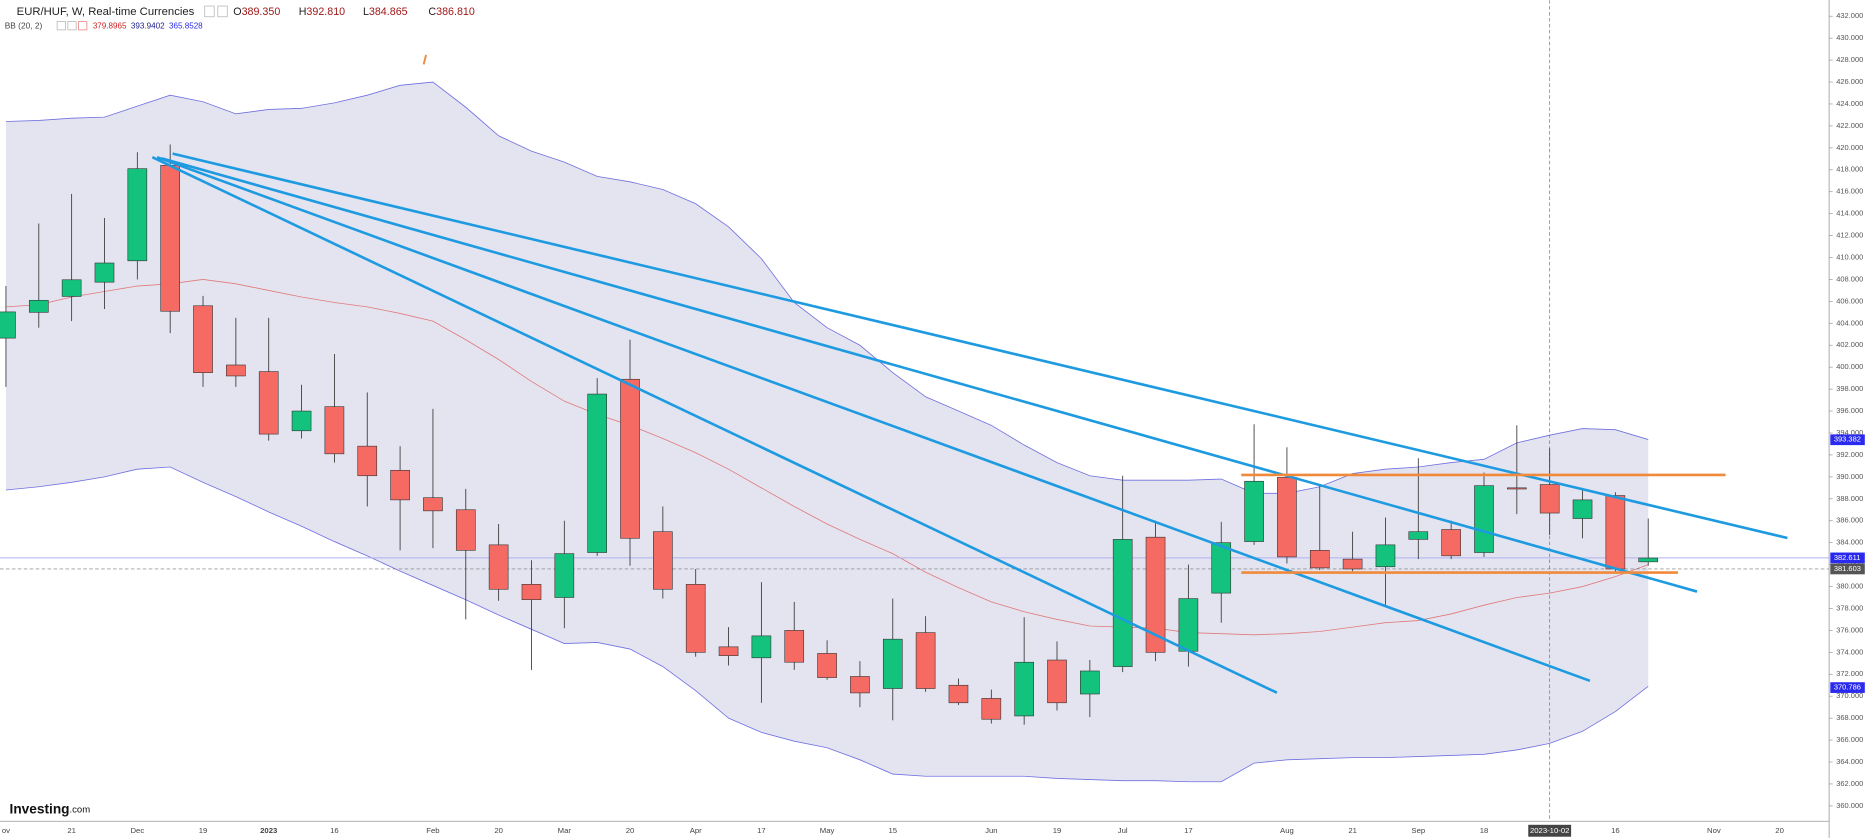 This screenshot has height=838, width=1866. Describe the element at coordinates (1849, 695) in the screenshot. I see `y-tick-label: 370.000` at that location.